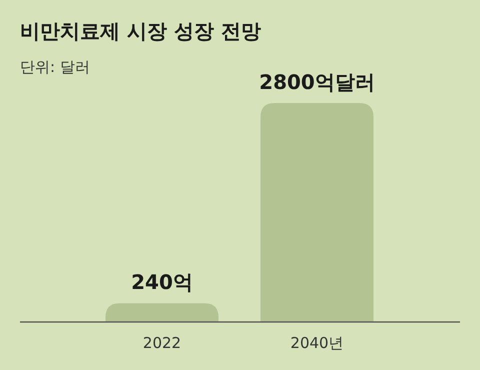 This screenshot has height=370, width=480. Describe the element at coordinates (55, 67) in the screenshot. I see `chart-subtitle: 단위: 달러` at that location.